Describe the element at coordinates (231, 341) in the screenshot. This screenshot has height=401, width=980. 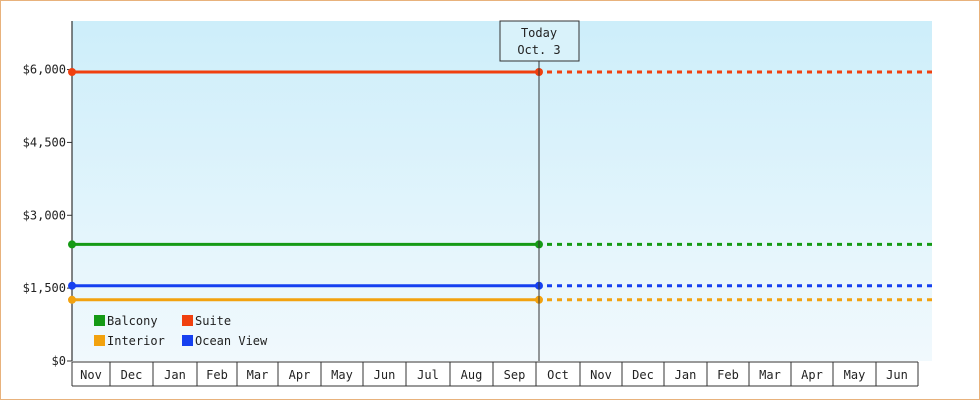
I see `legend-label: Ocean View` at that location.